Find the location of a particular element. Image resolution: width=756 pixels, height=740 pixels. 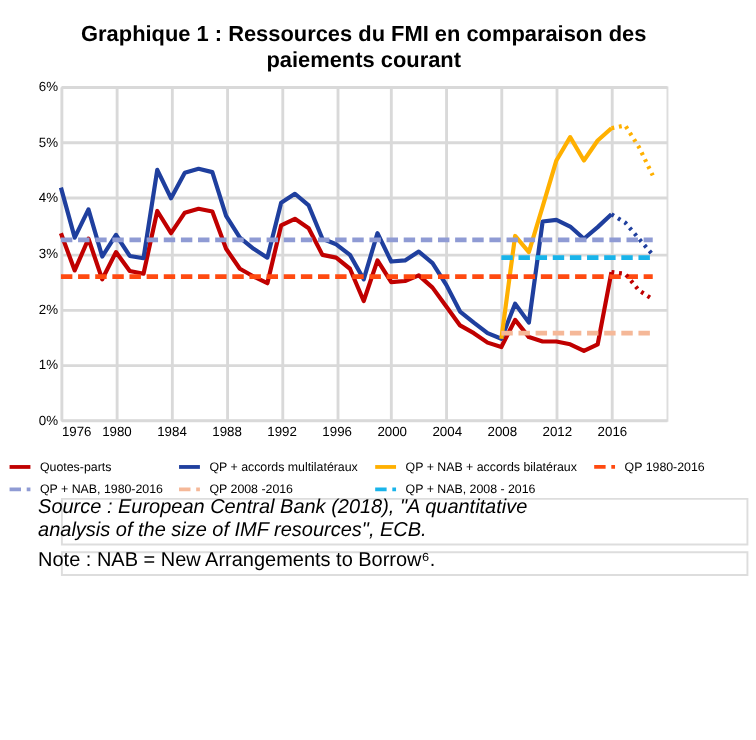

chart-title: Graphique 1 : Ressources du FMI en comparaison des paiements courant is located at coordinates (364, 47).